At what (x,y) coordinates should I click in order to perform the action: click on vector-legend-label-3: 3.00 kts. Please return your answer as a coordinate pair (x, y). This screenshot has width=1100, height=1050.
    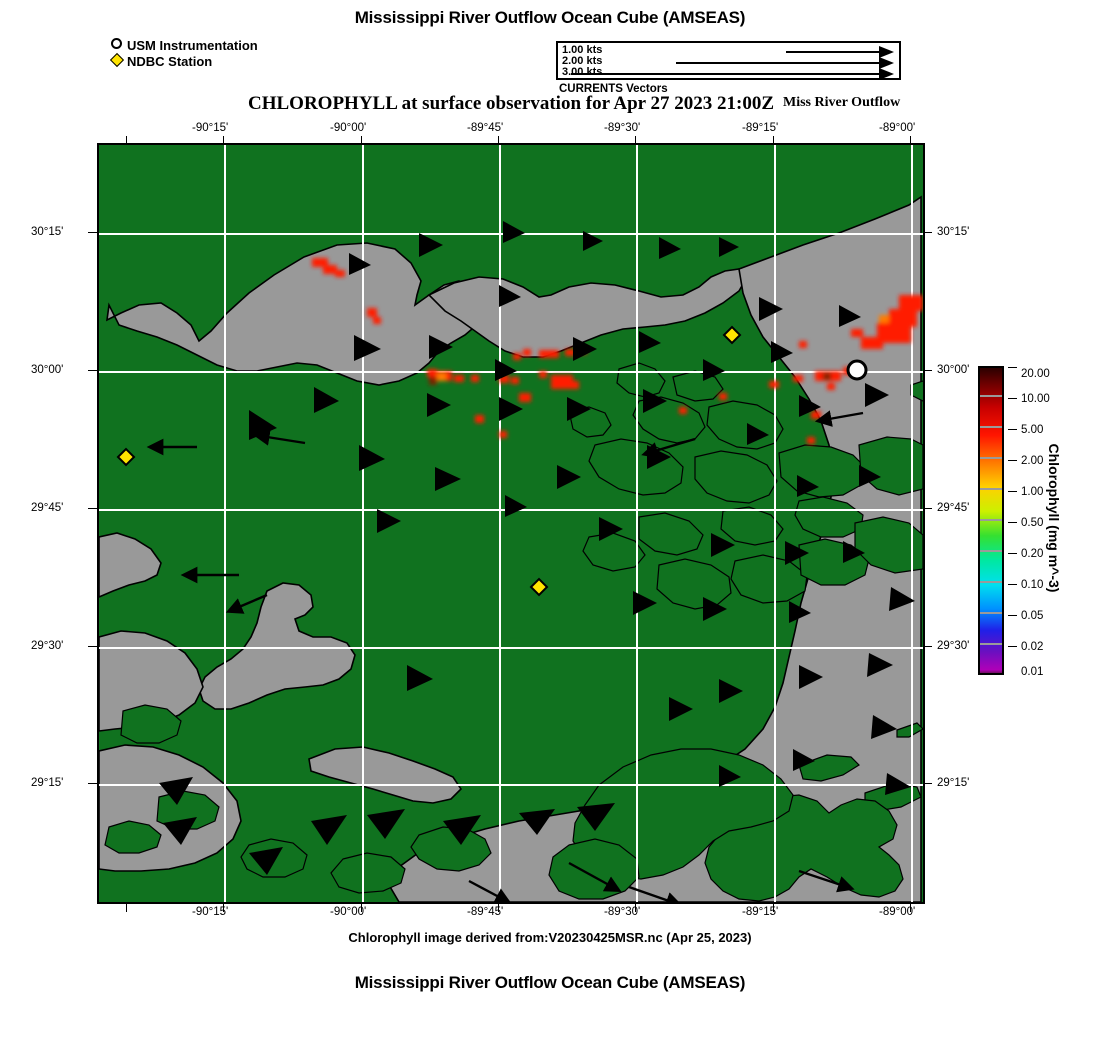
    Looking at the image, I should click on (582, 72).